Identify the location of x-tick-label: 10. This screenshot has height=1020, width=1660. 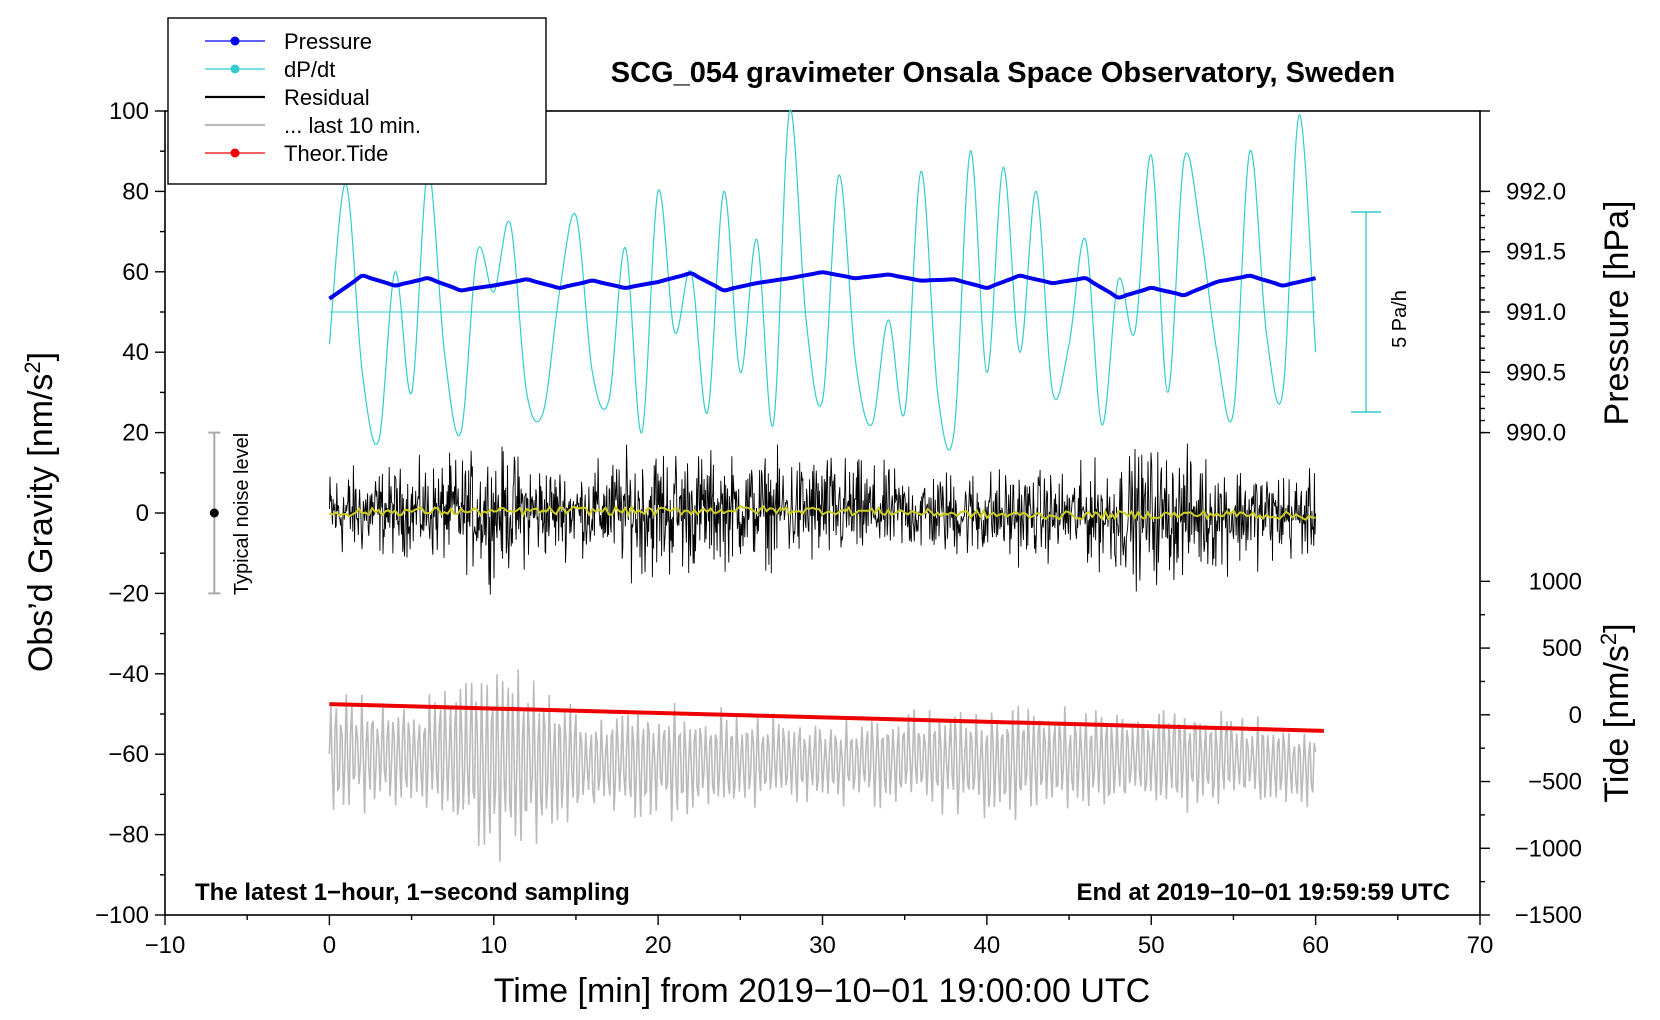
(493, 945).